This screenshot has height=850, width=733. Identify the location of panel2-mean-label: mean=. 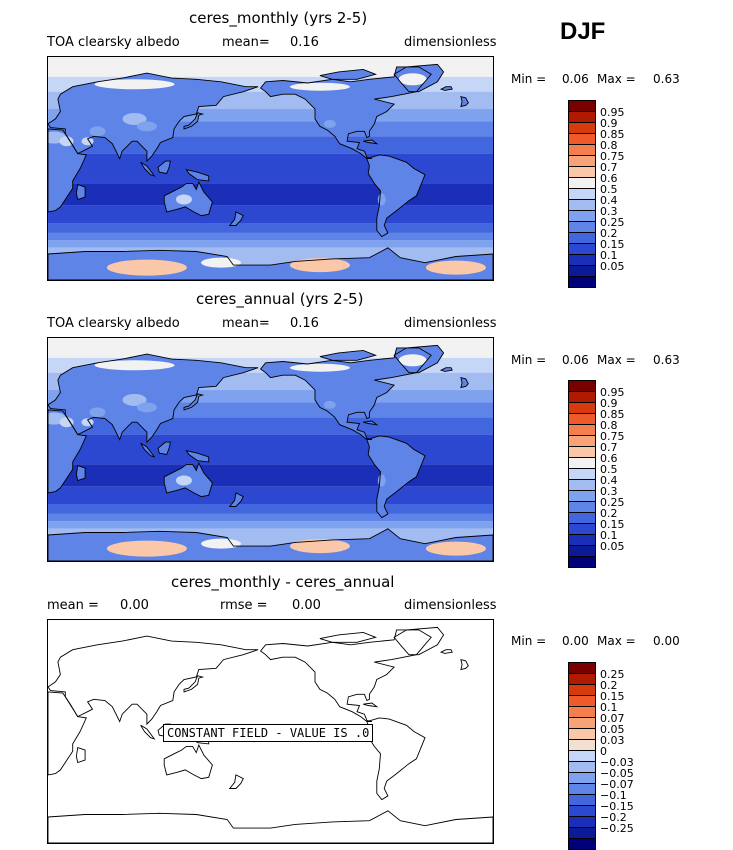
(246, 323).